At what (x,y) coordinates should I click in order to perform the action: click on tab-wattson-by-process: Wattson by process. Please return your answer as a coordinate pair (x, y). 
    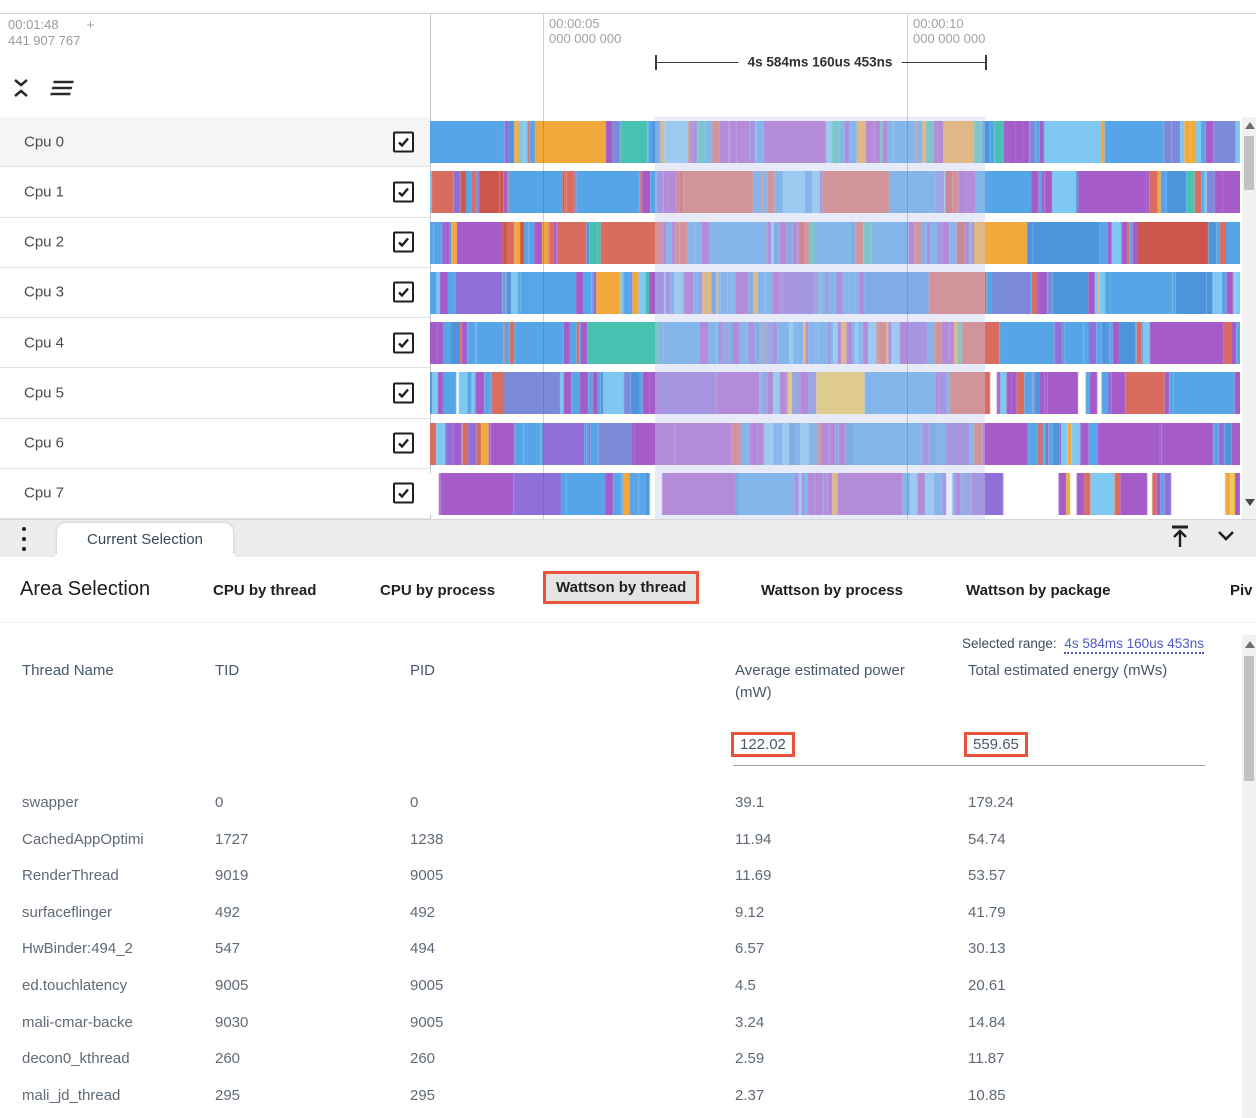
    Looking at the image, I should click on (832, 590).